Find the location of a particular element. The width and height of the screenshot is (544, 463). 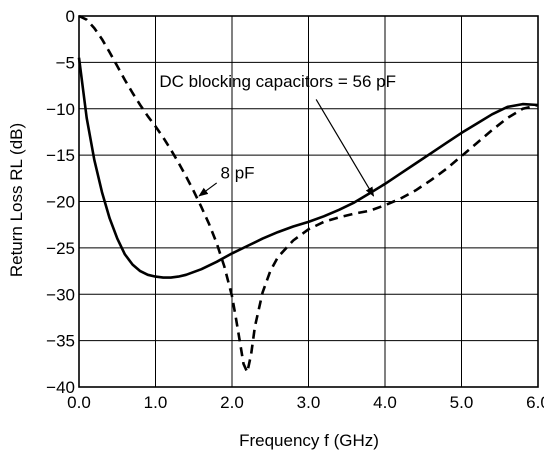

y-tick-label-8: −40 is located at coordinates (60, 387).